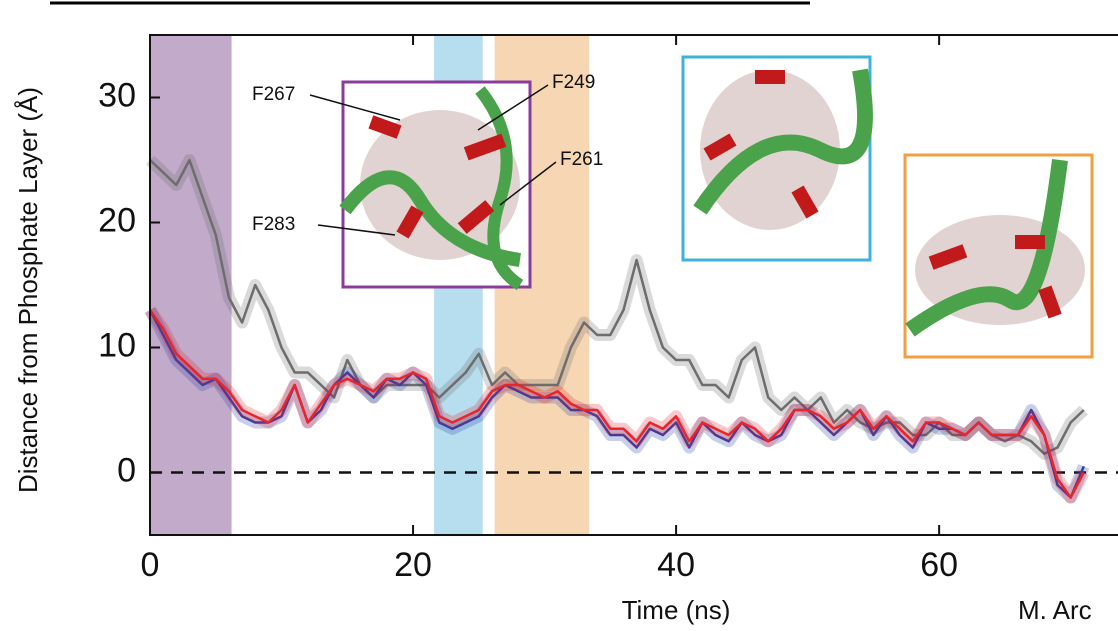 The width and height of the screenshot is (1118, 631). I want to click on y-axis-label: Distance from Phosphate Layer (Å), so click(28, 290).